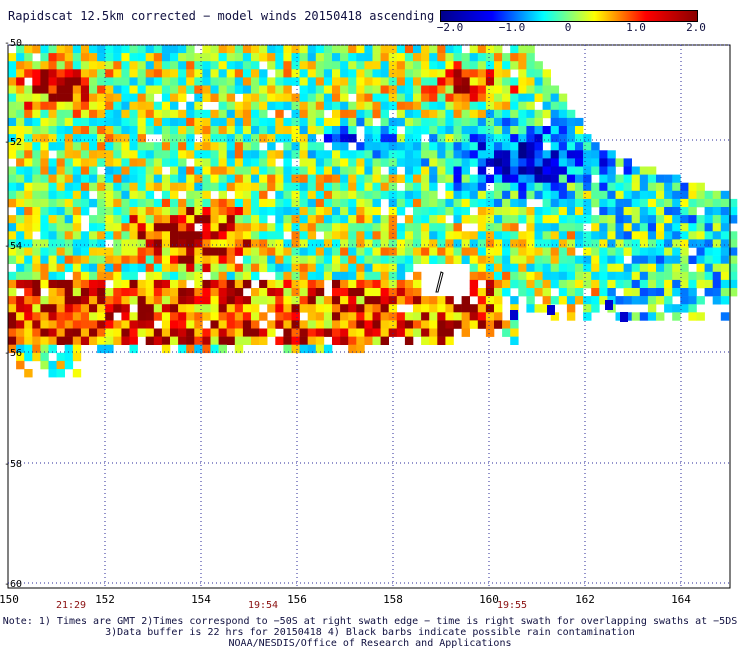 The image size is (740, 650). Describe the element at coordinates (13, 246) in the screenshot. I see `lat-label: -54` at that location.